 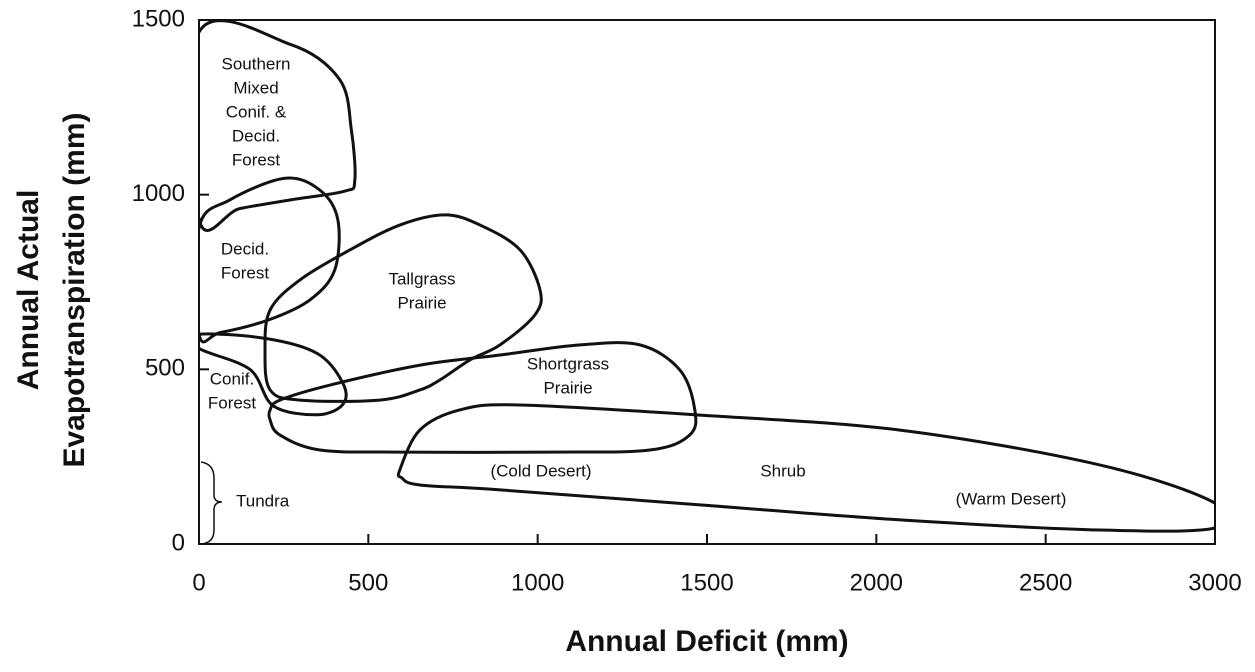 I want to click on region-label: (Cold Desert), so click(x=540, y=470).